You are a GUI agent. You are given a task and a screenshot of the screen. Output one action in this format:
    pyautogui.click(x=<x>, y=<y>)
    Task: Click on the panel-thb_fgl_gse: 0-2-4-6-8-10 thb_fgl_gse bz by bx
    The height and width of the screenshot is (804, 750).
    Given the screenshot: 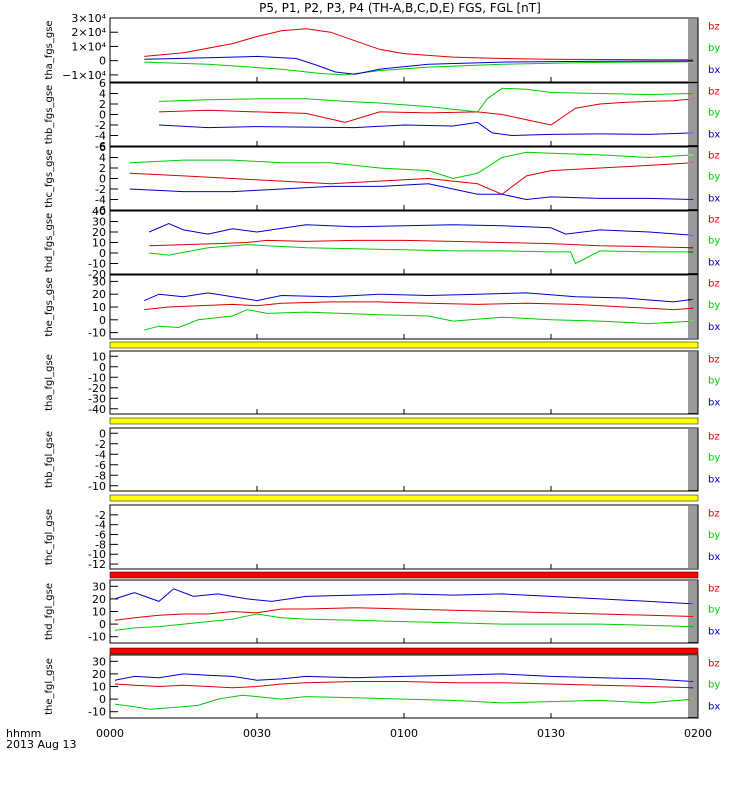 What is the action you would take?
    pyautogui.click(x=382, y=460)
    